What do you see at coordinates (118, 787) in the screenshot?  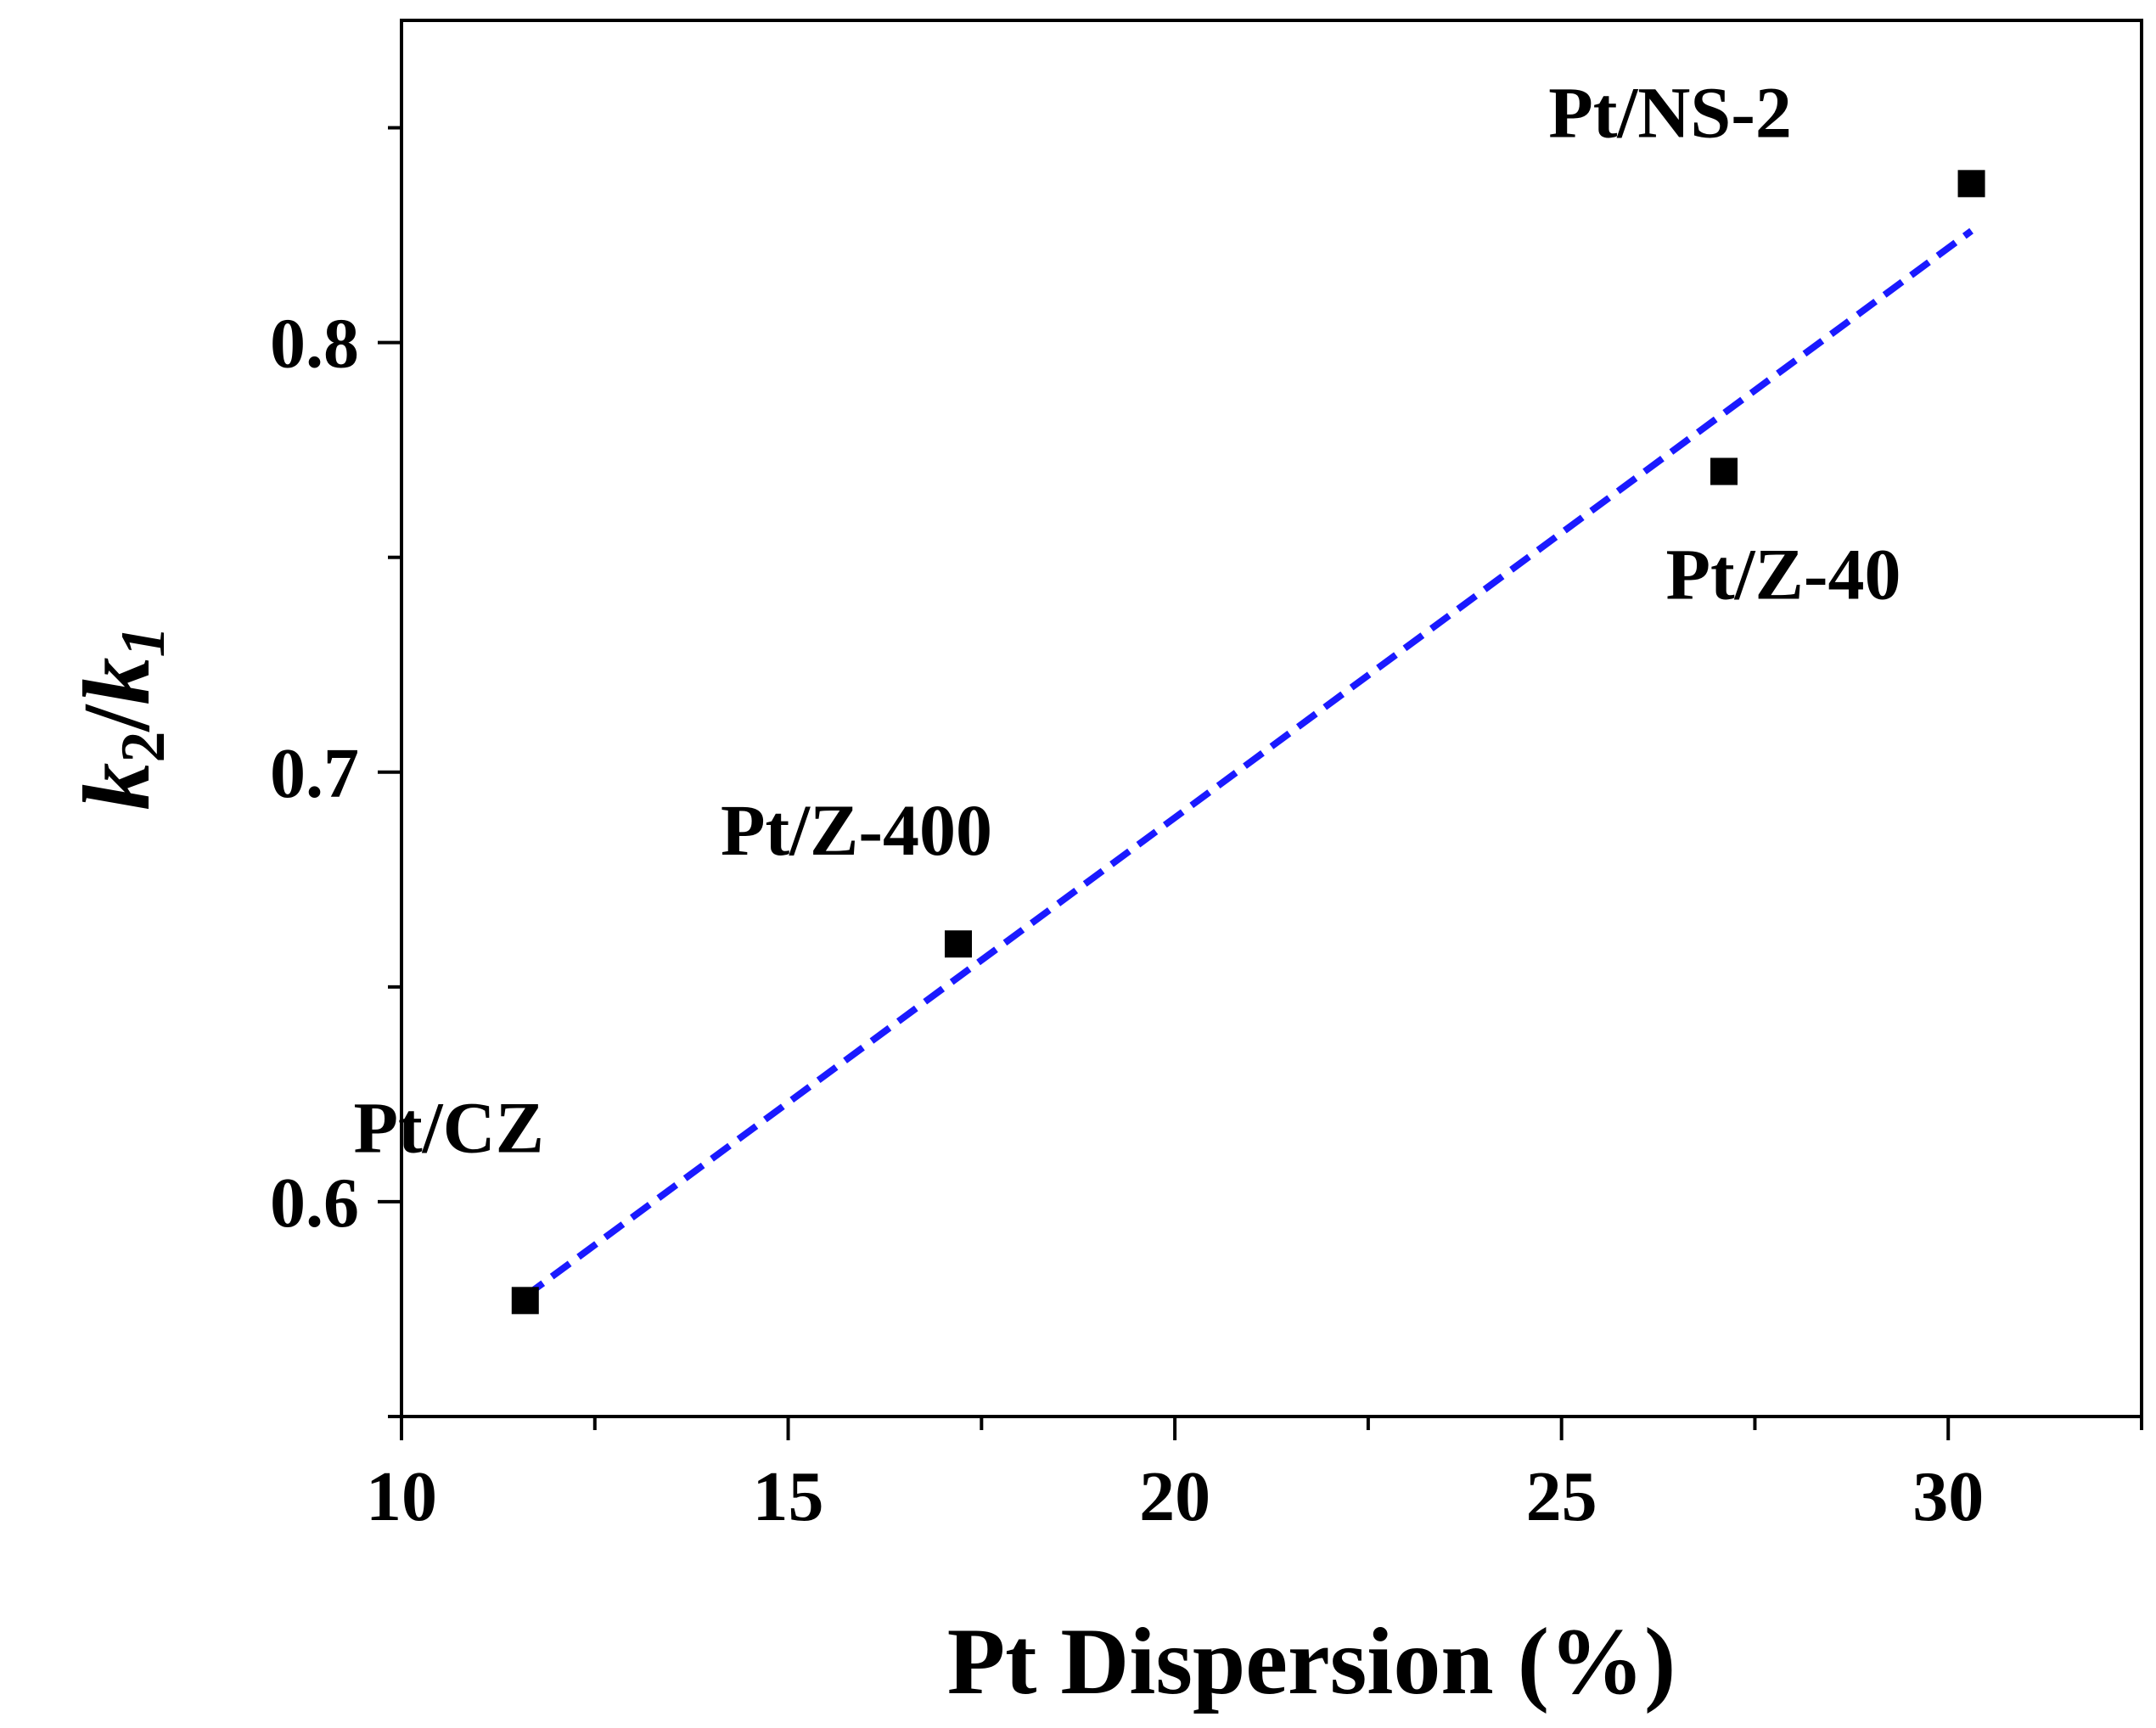 I see `y-axis-k2: k` at bounding box center [118, 787].